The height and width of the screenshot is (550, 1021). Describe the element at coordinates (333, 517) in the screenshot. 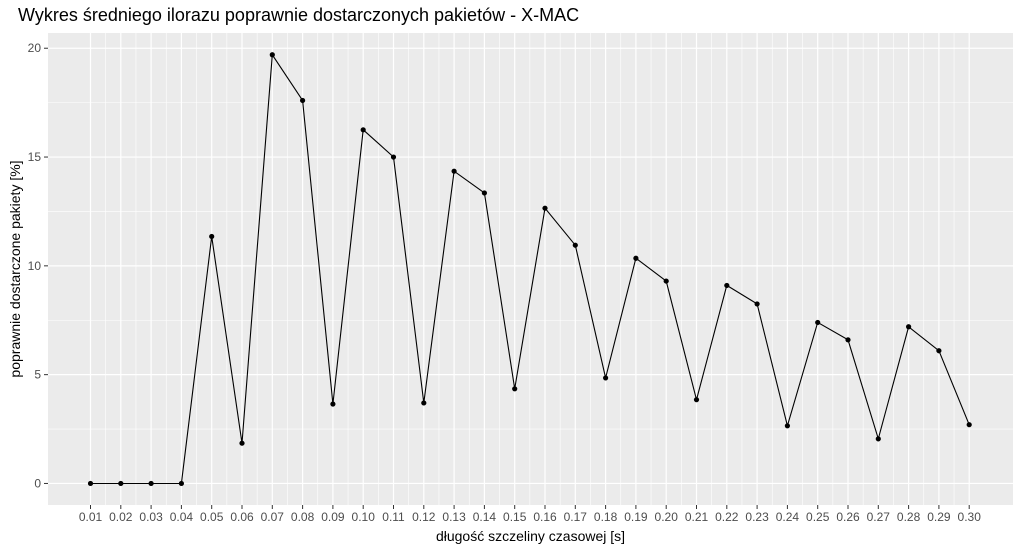

I see `x-tick-label: 0.09` at that location.